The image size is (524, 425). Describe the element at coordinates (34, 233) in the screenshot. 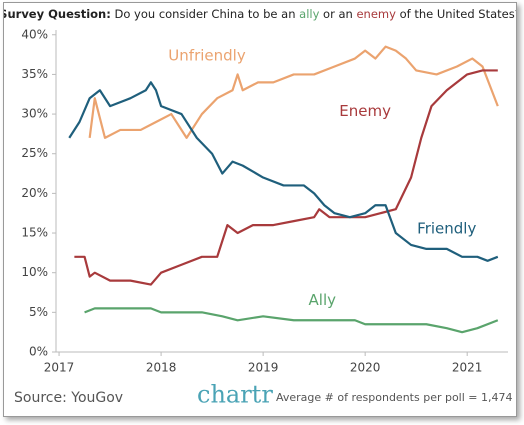

I see `y-tick-label: 15%` at that location.